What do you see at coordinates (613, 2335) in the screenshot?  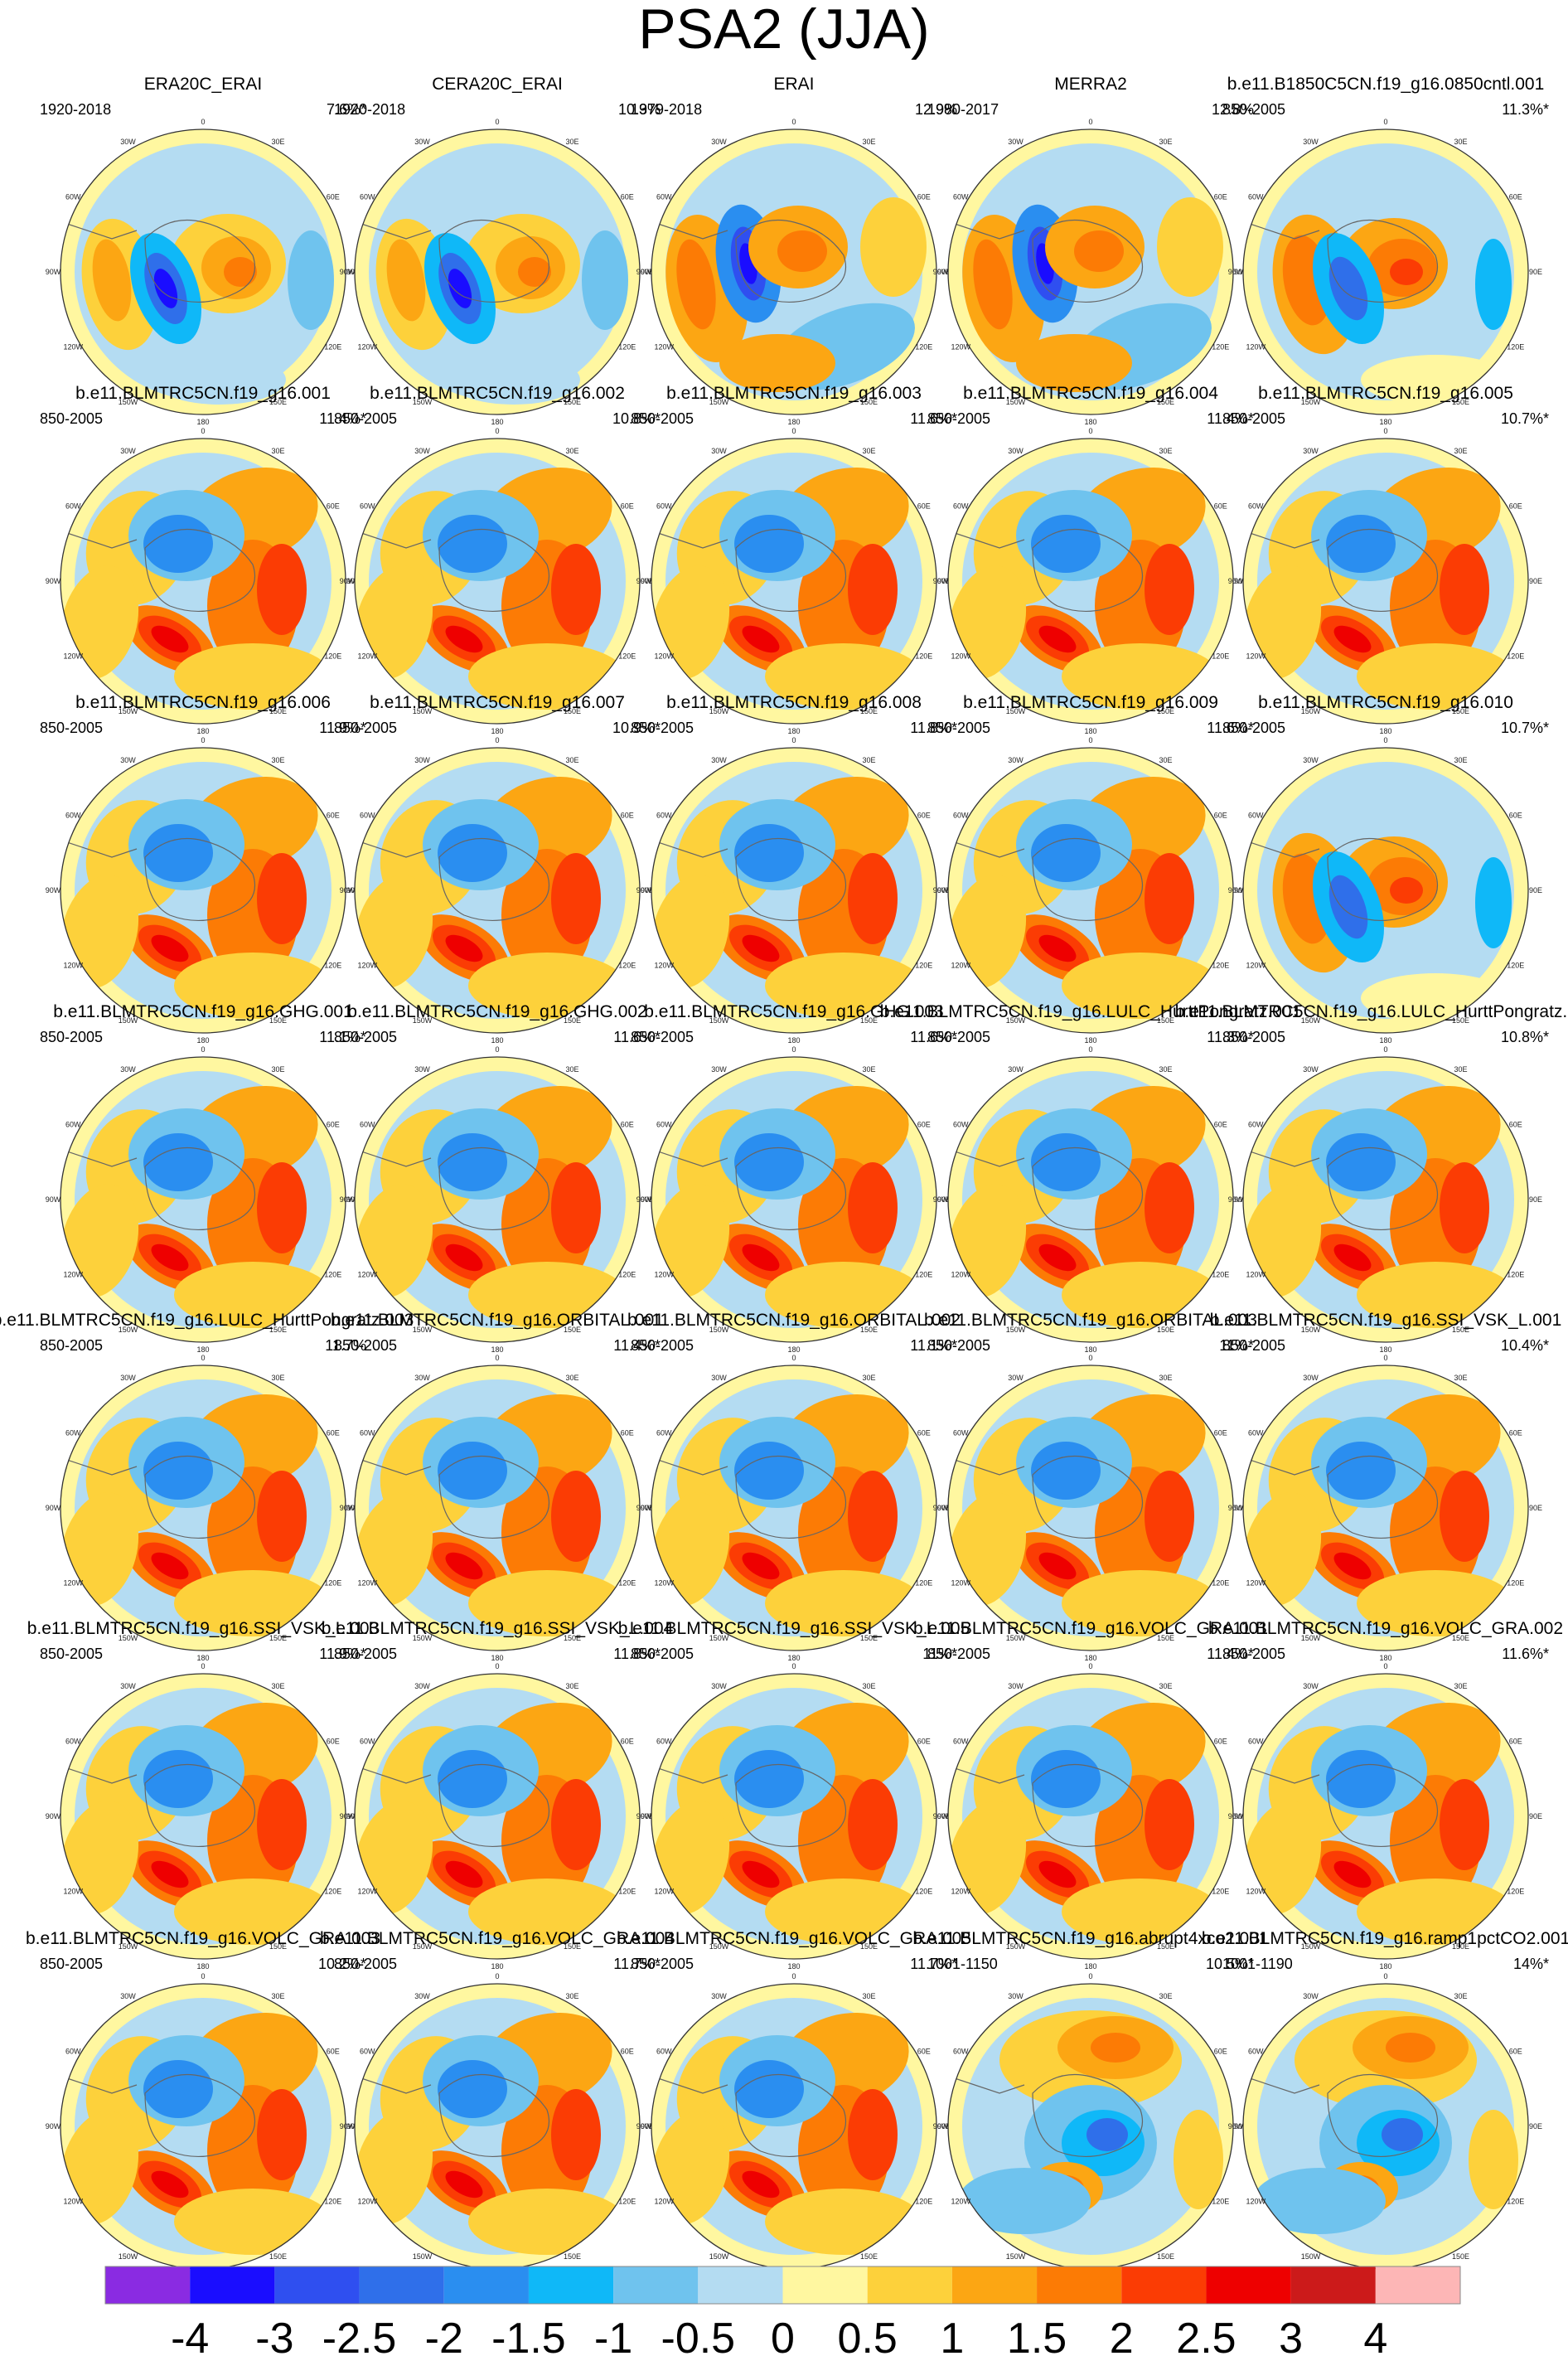 I see `colorbar-label: -1` at bounding box center [613, 2335].